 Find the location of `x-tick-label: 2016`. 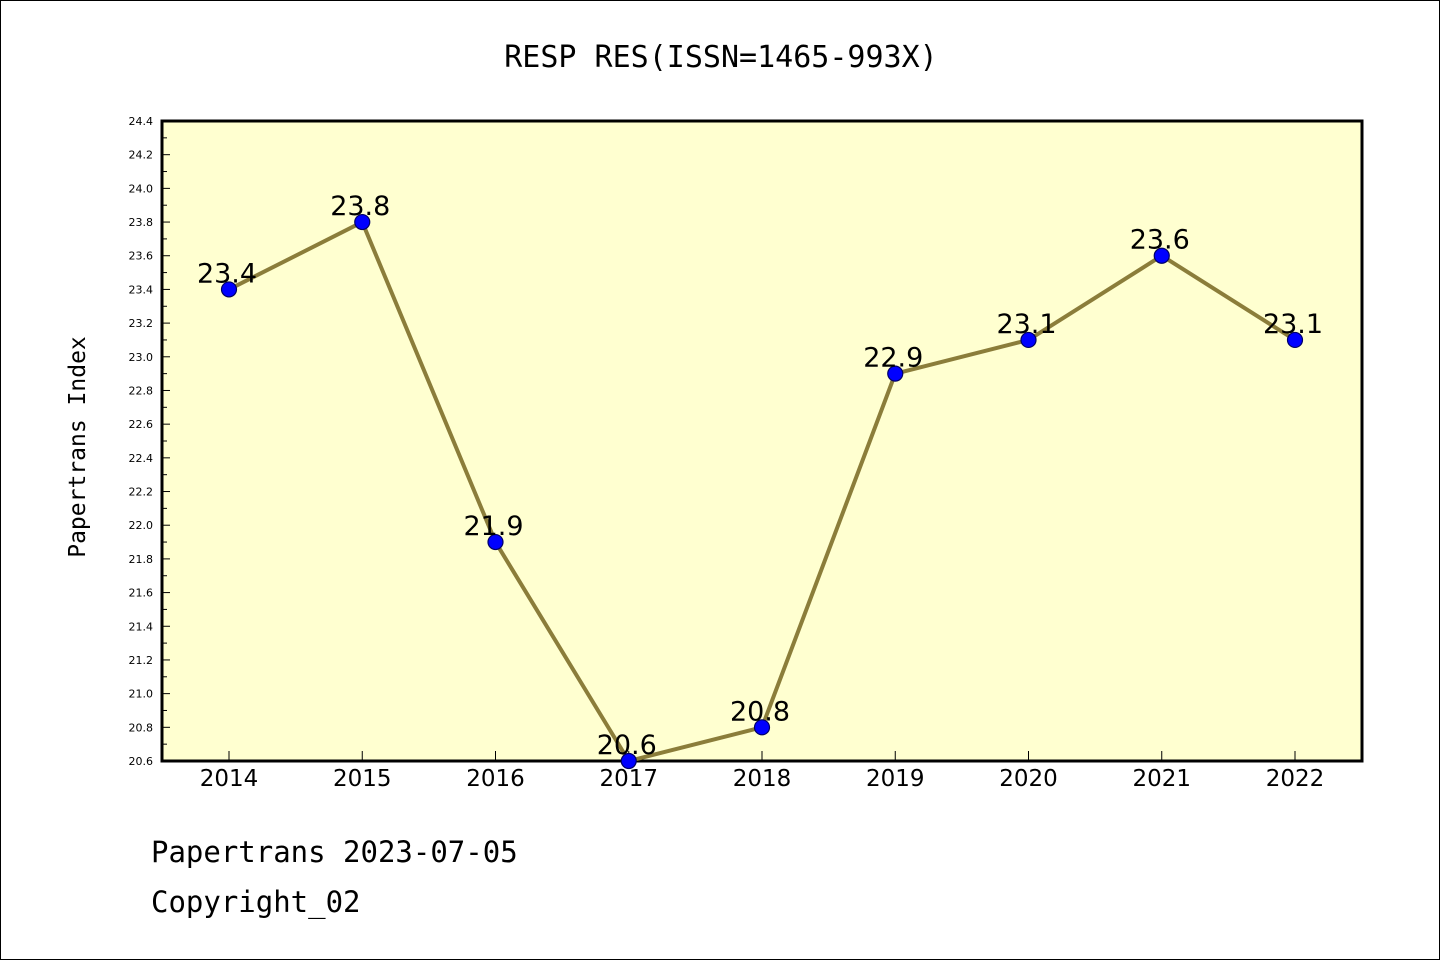

x-tick-label: 2016 is located at coordinates (495, 779).